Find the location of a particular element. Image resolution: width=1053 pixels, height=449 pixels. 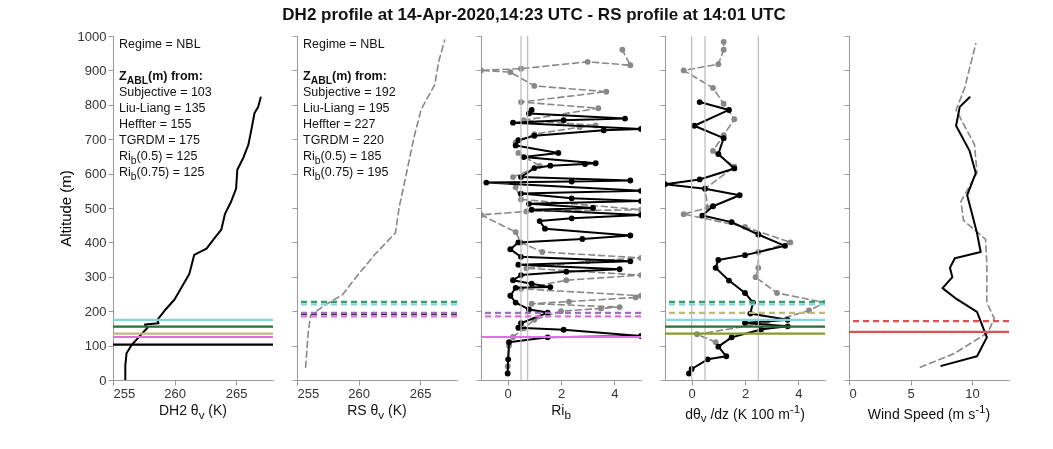

annotation: Liu-Liang = 195 is located at coordinates (346, 108).